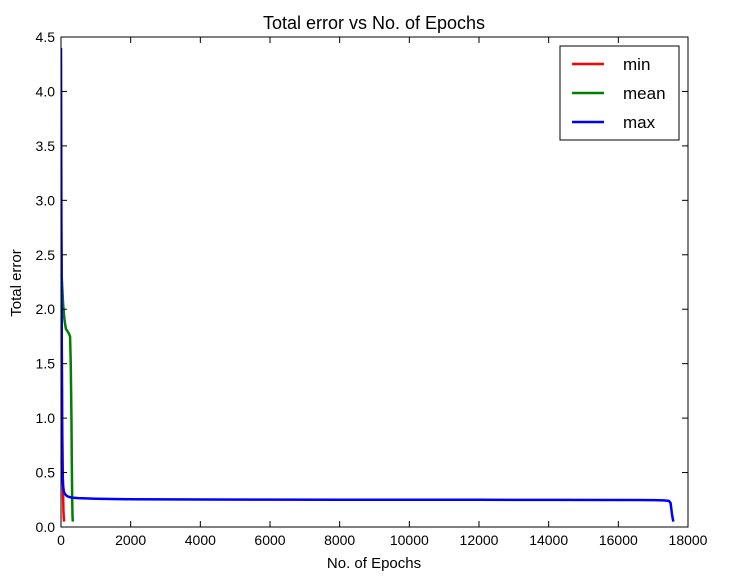 The height and width of the screenshot is (581, 732). What do you see at coordinates (61, 540) in the screenshot?
I see `x-tick-label: 0` at bounding box center [61, 540].